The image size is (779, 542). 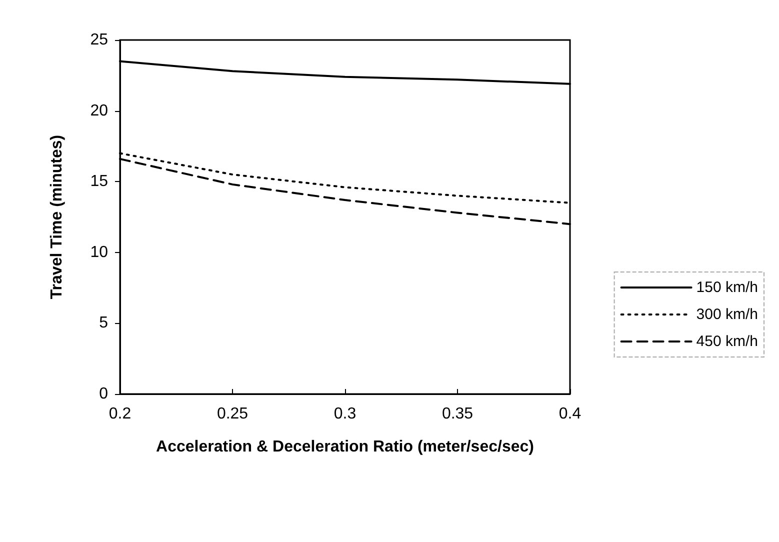 What do you see at coordinates (99, 111) in the screenshot?
I see `y-tick-label: 20` at bounding box center [99, 111].